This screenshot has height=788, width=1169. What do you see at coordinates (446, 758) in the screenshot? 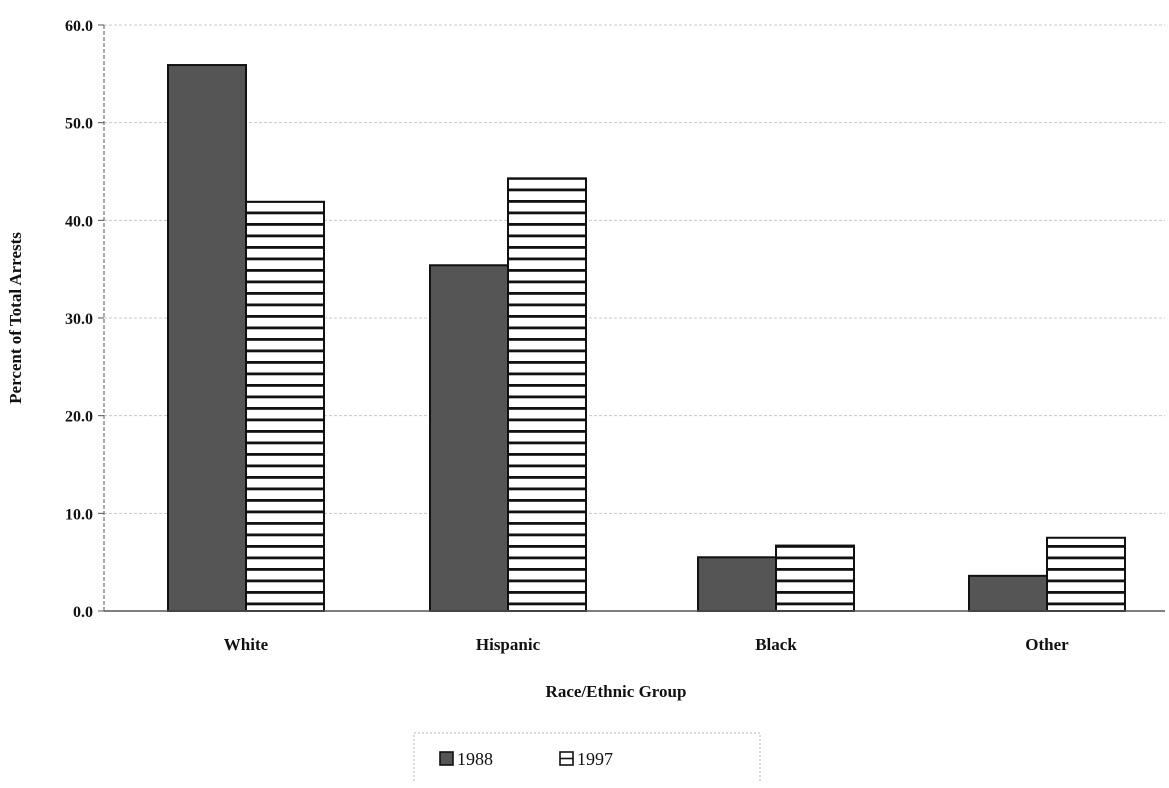
I see `legend-swatch-1988` at bounding box center [446, 758].